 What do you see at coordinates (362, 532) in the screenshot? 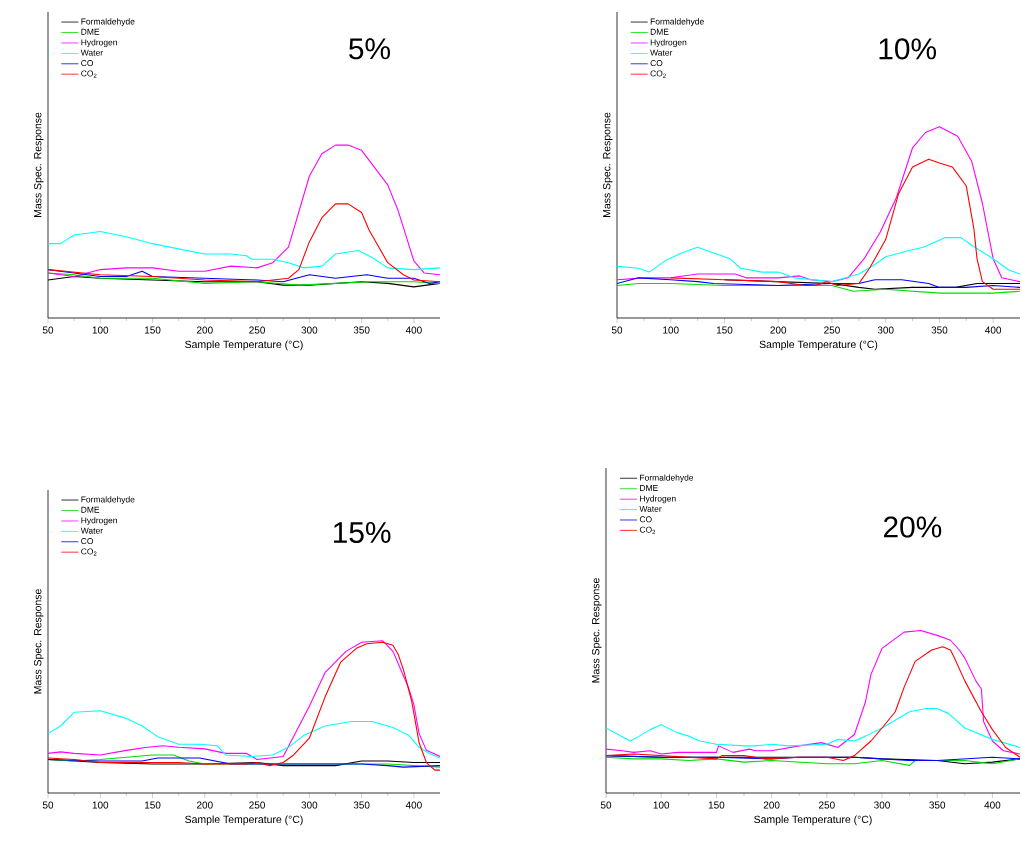
I see `chart-title: 15%` at bounding box center [362, 532].